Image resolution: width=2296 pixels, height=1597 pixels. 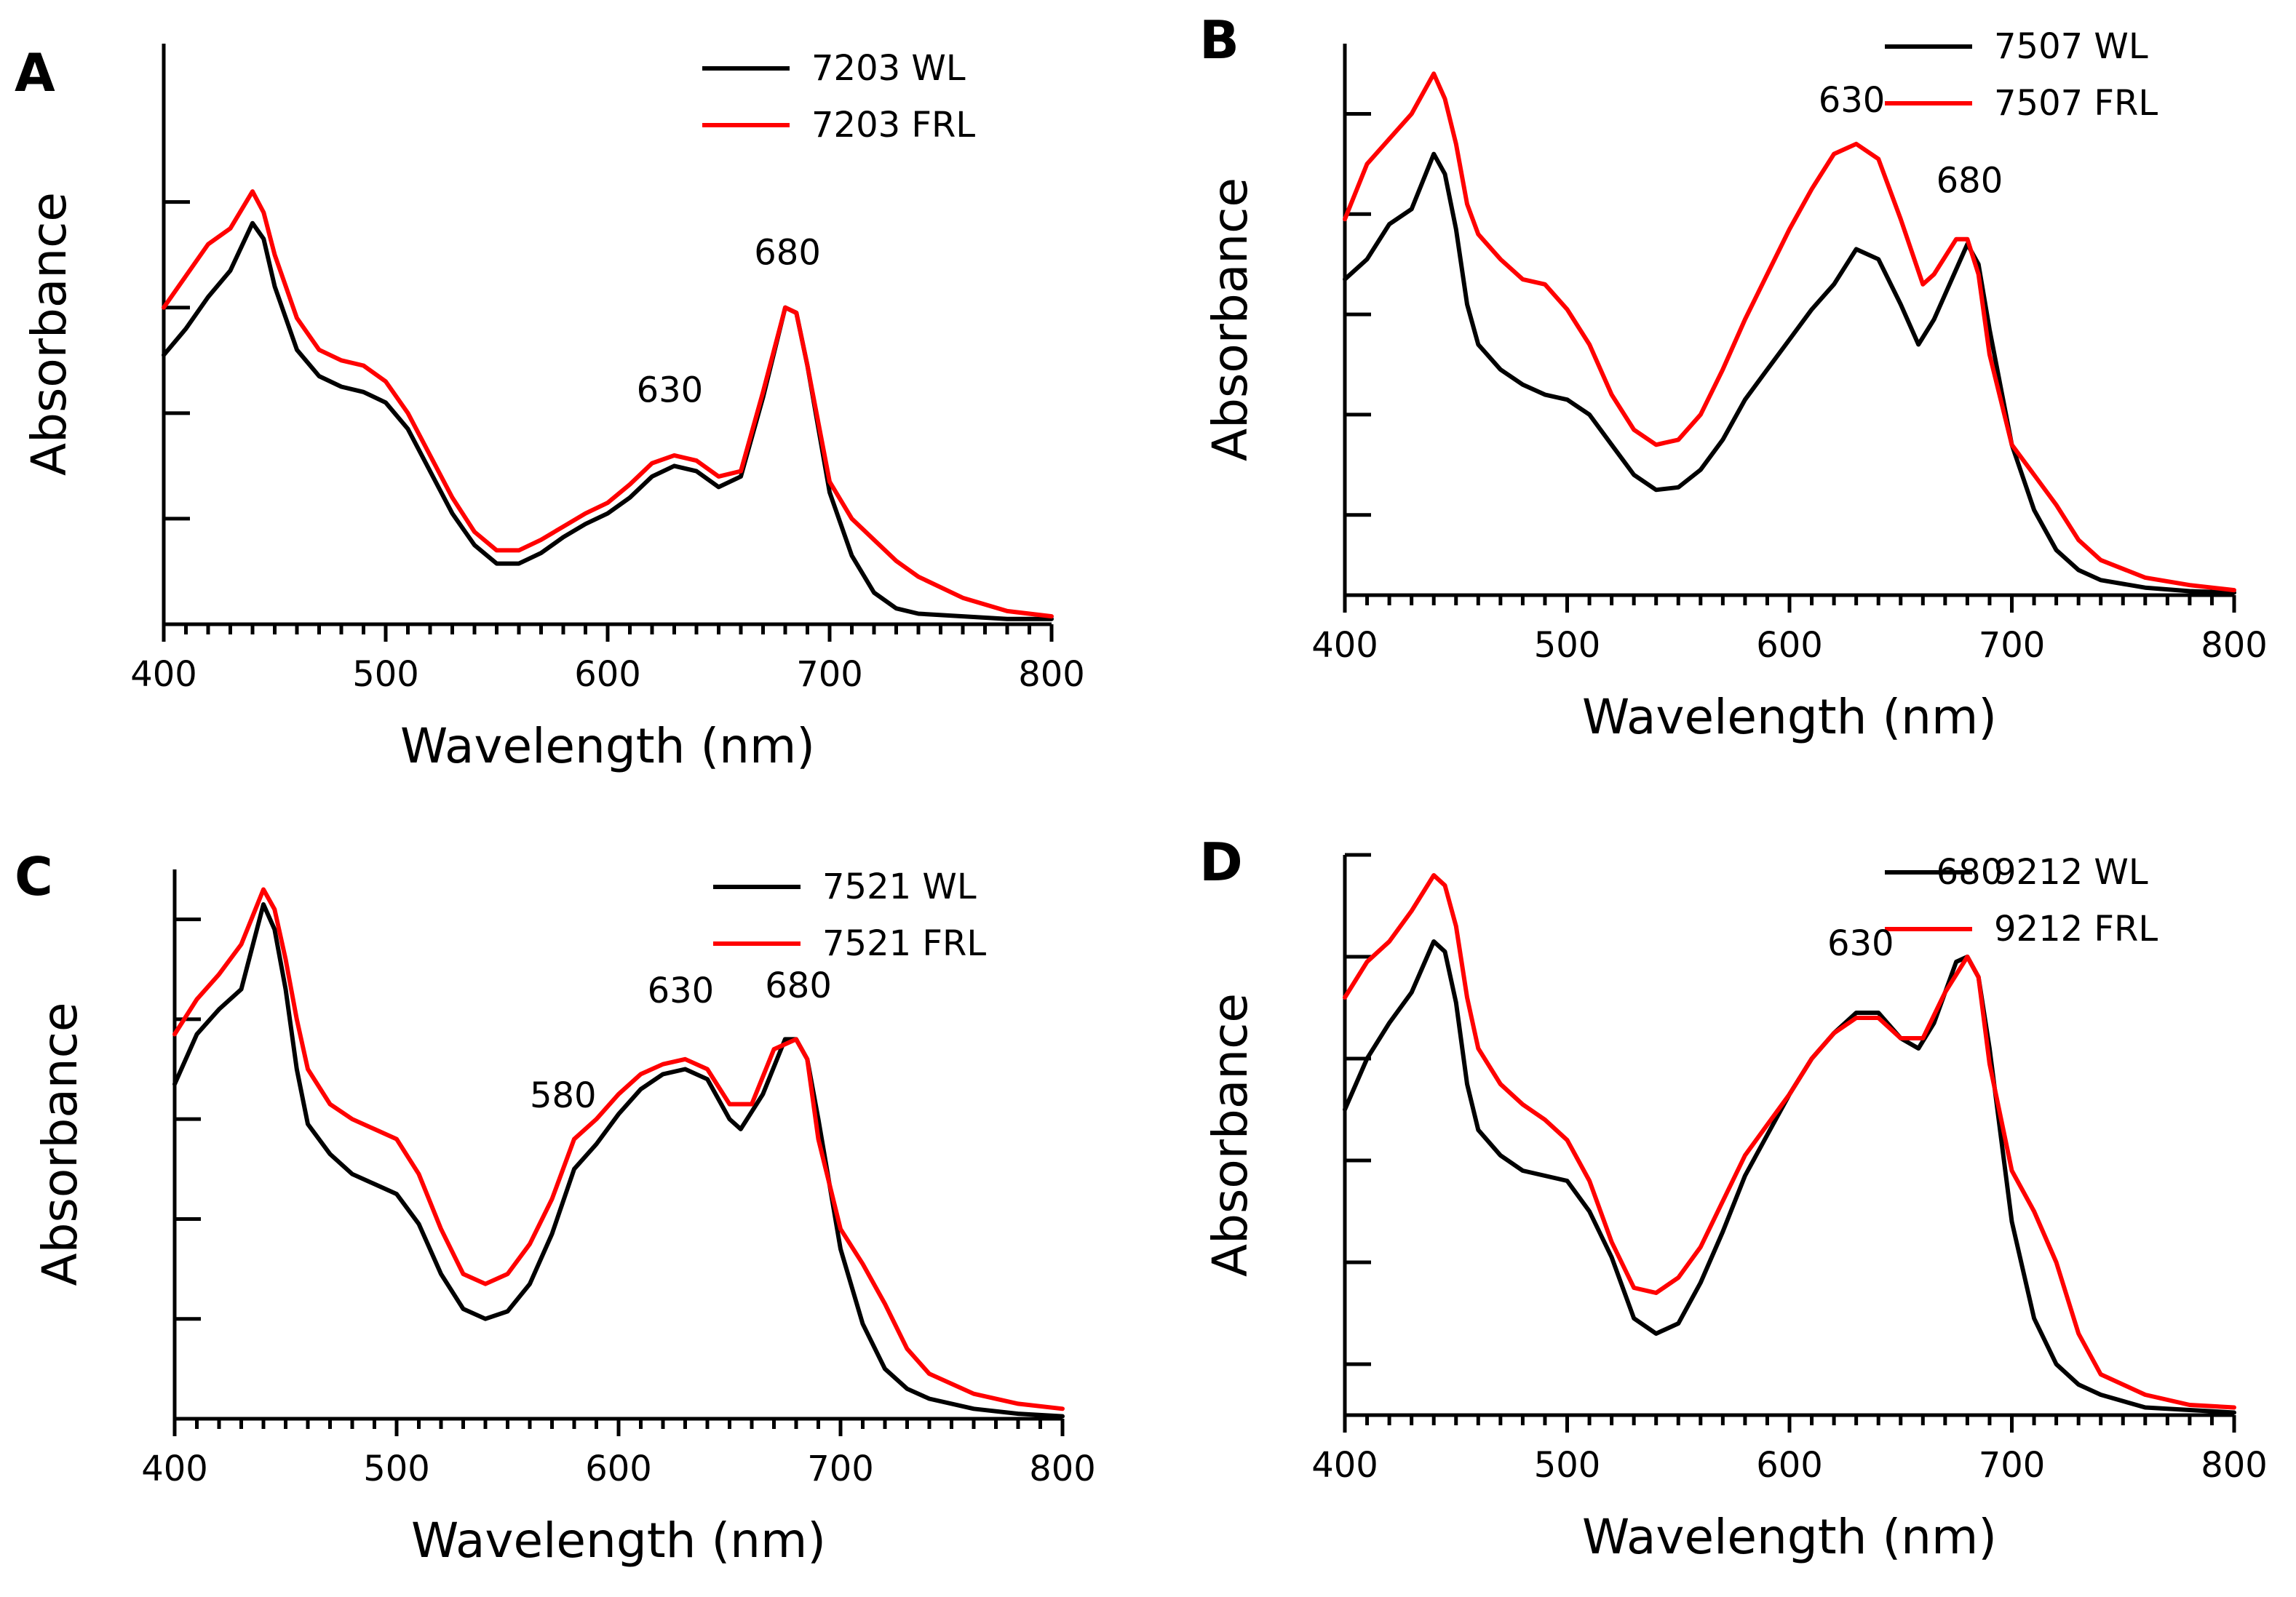 I want to click on legend-label: 7521 WL, so click(x=899, y=887).